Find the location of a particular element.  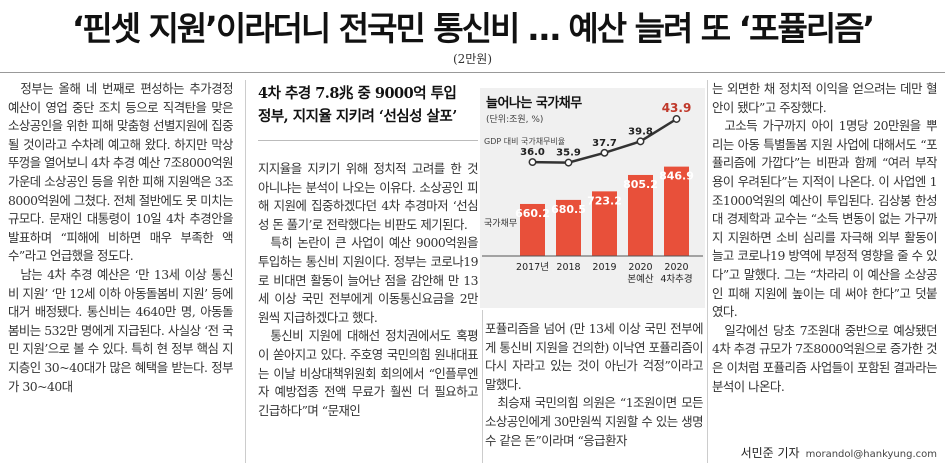

reporter-email: morandol@hankyung.com is located at coordinates (871, 454).